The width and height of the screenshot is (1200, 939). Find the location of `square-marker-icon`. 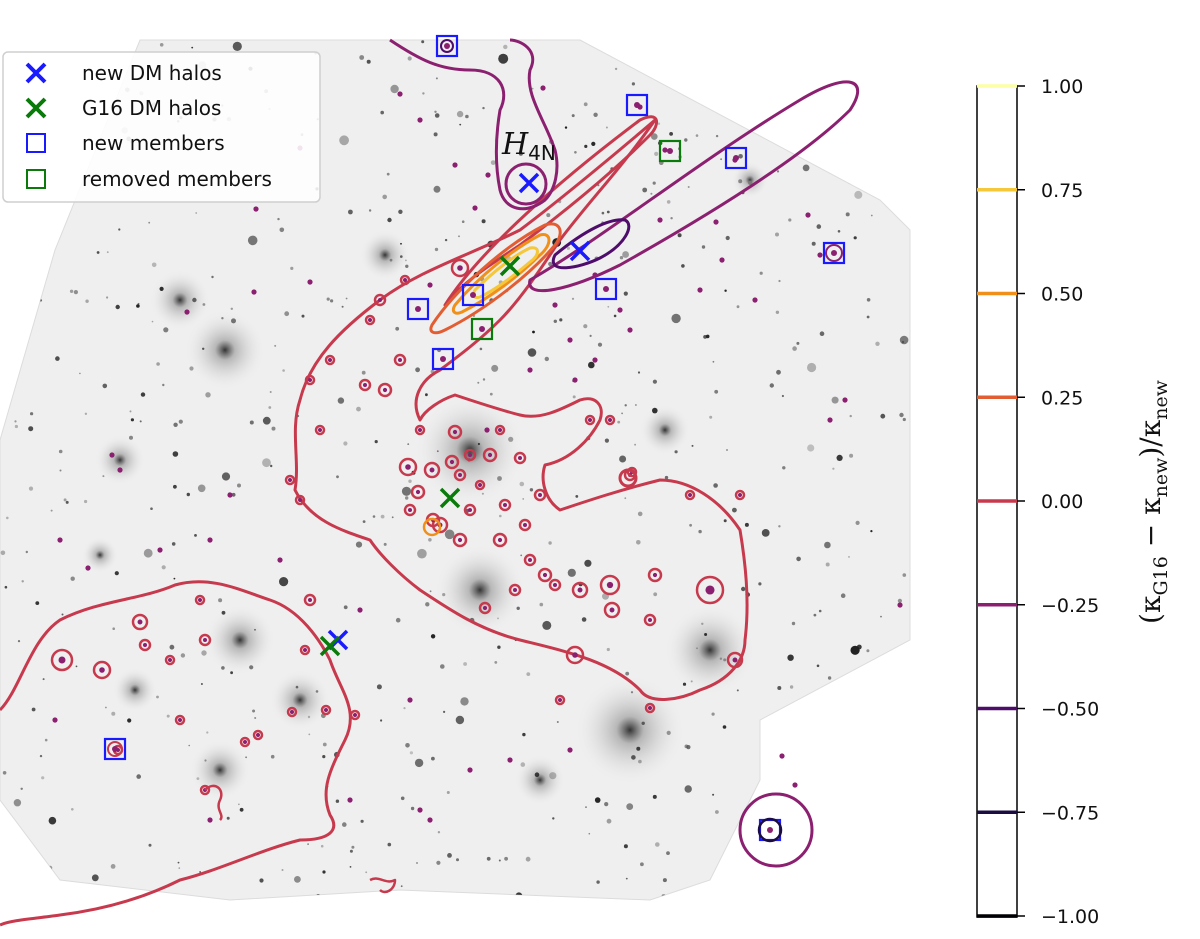

square-marker-icon is located at coordinates (36, 143).